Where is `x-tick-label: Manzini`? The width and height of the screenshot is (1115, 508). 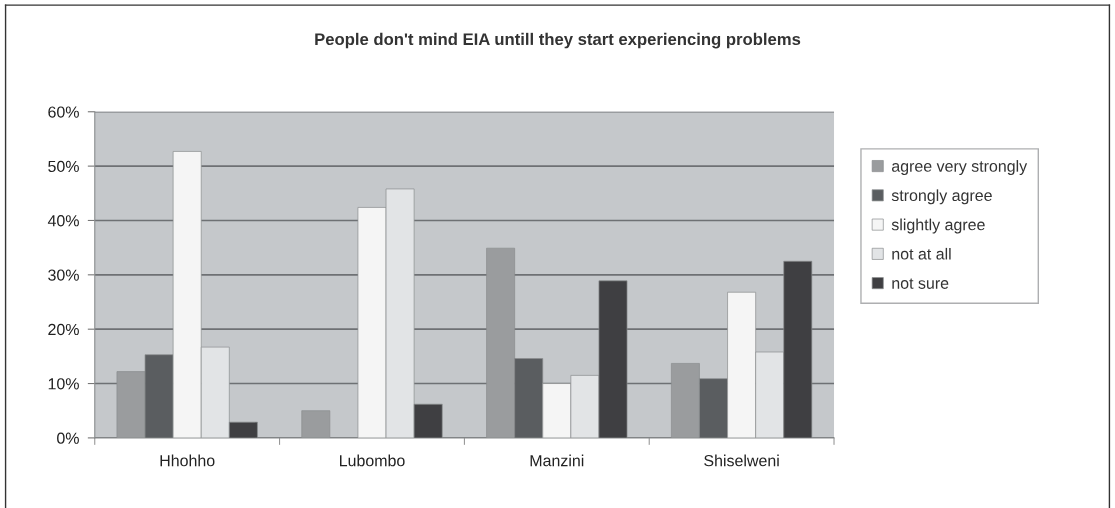 x-tick-label: Manzini is located at coordinates (557, 460).